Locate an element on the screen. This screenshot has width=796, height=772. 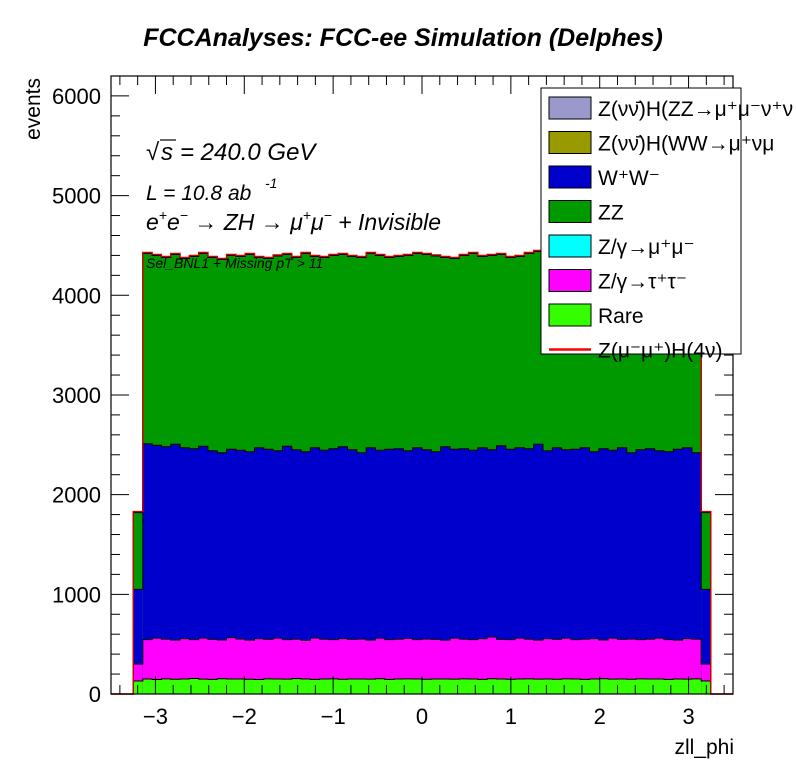
x-axis-label: zll_phi is located at coordinates (704, 747).